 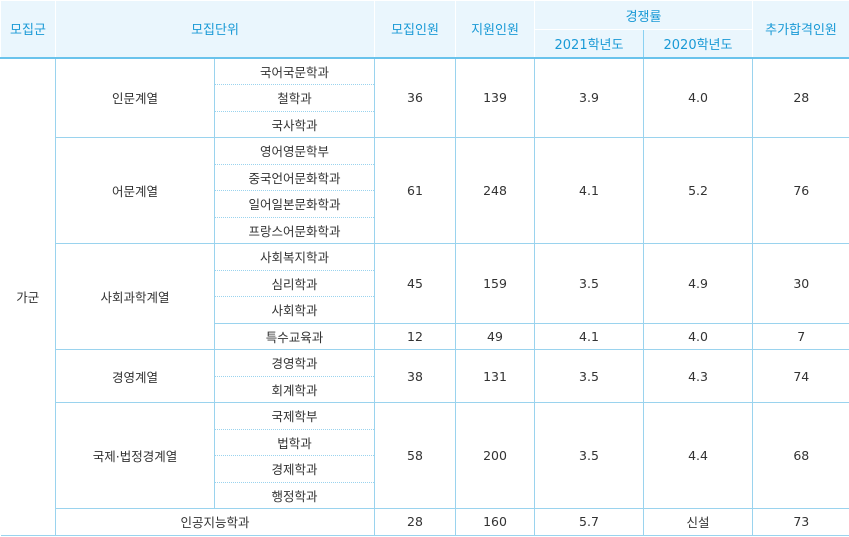 What do you see at coordinates (294, 310) in the screenshot?
I see `dept-cell: 사회학과` at bounding box center [294, 310].